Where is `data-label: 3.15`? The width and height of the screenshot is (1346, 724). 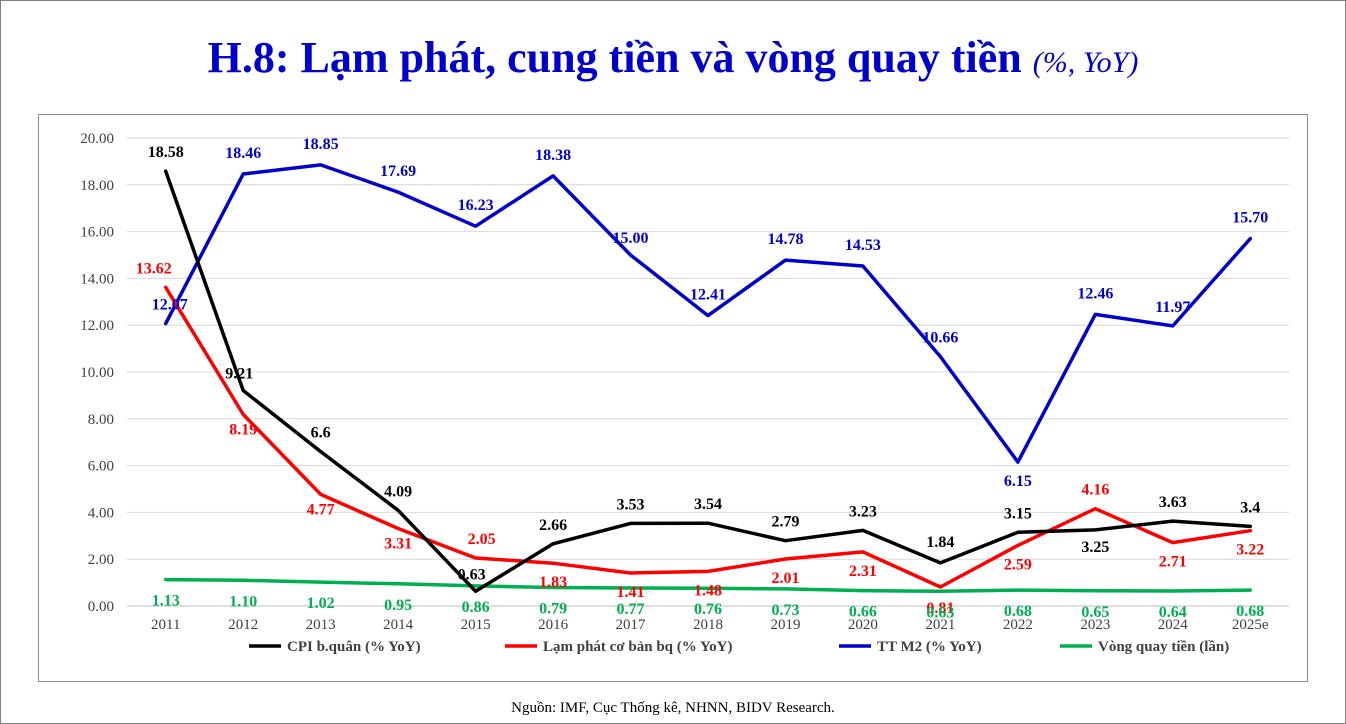 data-label: 3.15 is located at coordinates (1018, 513).